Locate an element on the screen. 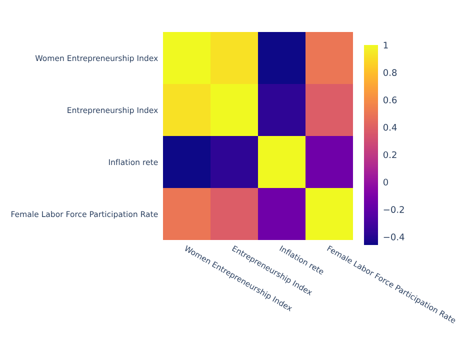 The width and height of the screenshot is (474, 338). color-bar-label: 0.8 is located at coordinates (390, 72).